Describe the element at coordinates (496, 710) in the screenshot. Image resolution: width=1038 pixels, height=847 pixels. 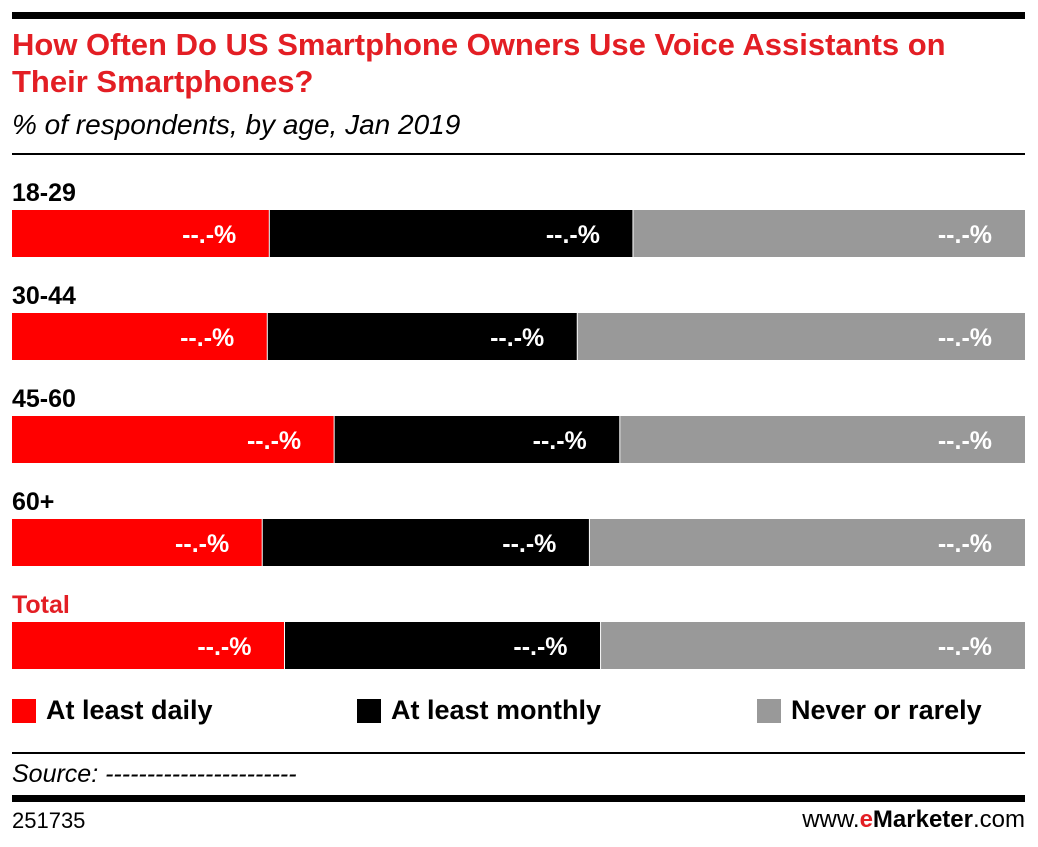
I see `legend-label-monthly: At least monthly` at that location.